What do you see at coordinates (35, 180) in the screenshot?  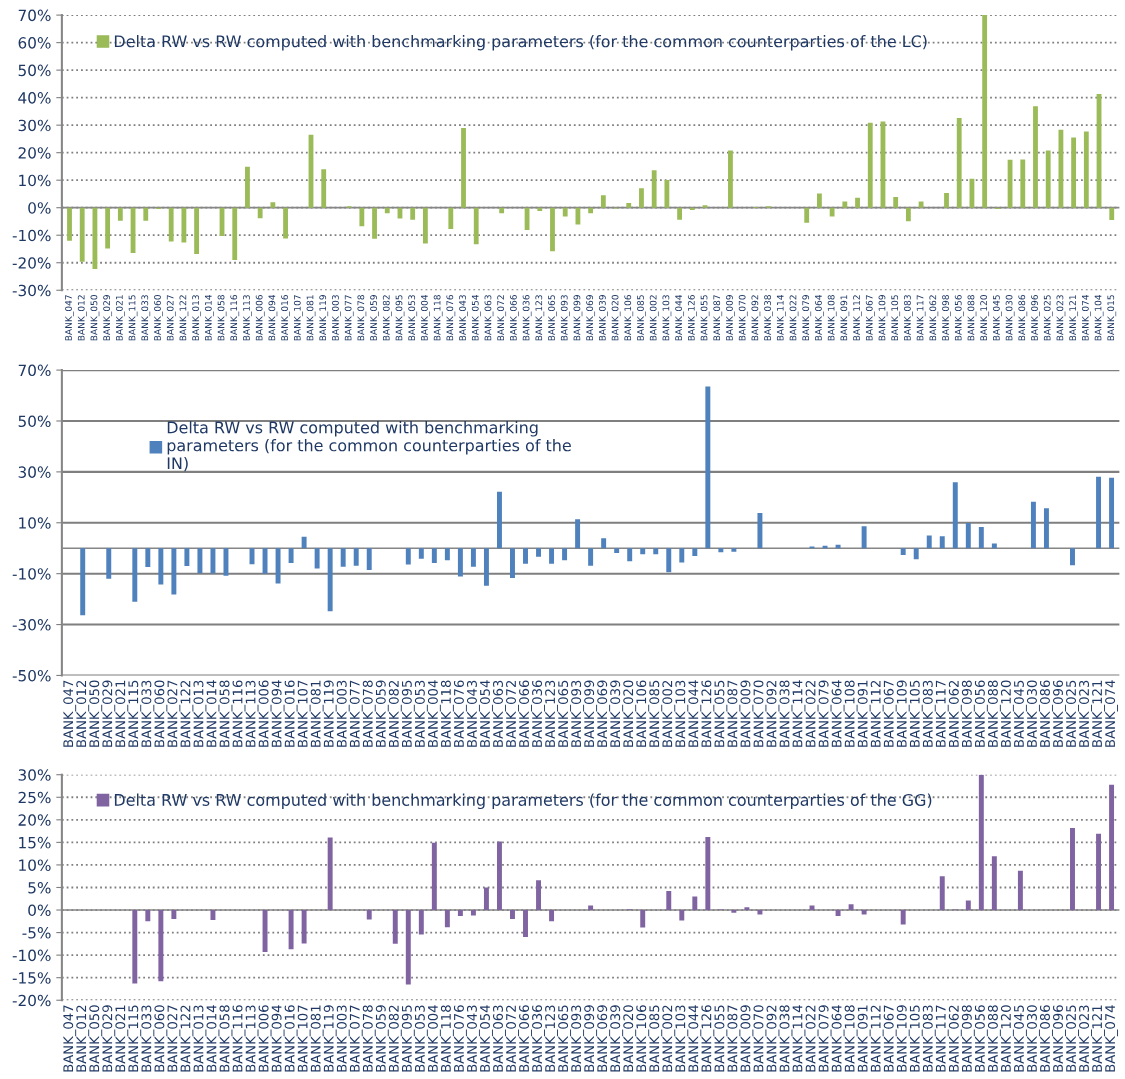 I see `y-tick-label: 10%` at bounding box center [35, 180].